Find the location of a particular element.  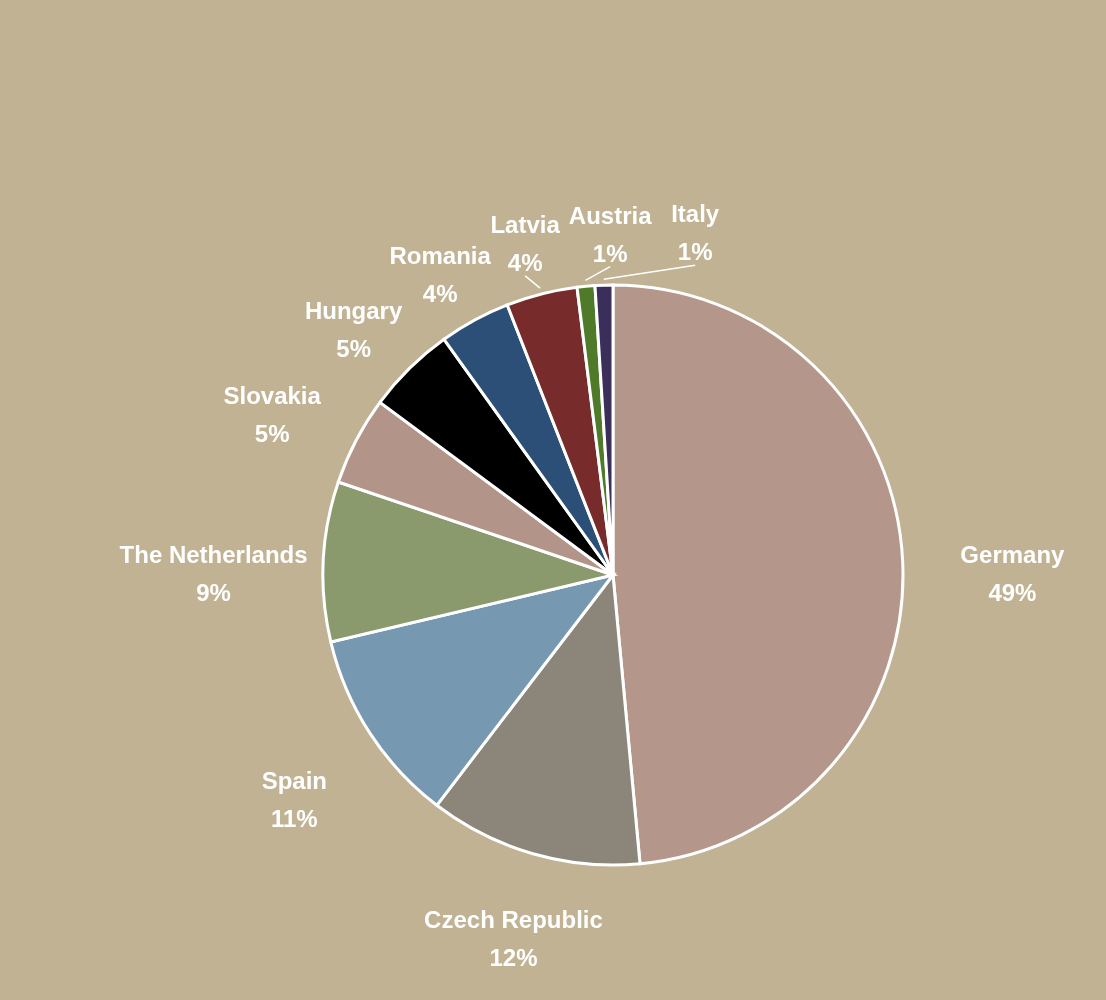

slice-label: Czech Republic is located at coordinates (513, 920).